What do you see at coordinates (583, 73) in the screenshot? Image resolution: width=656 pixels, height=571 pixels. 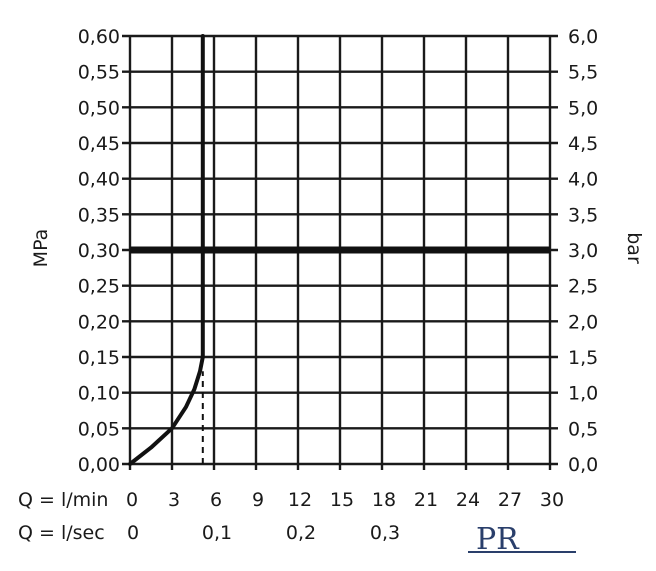 I see `right-tick-label: 5,5` at bounding box center [583, 73].